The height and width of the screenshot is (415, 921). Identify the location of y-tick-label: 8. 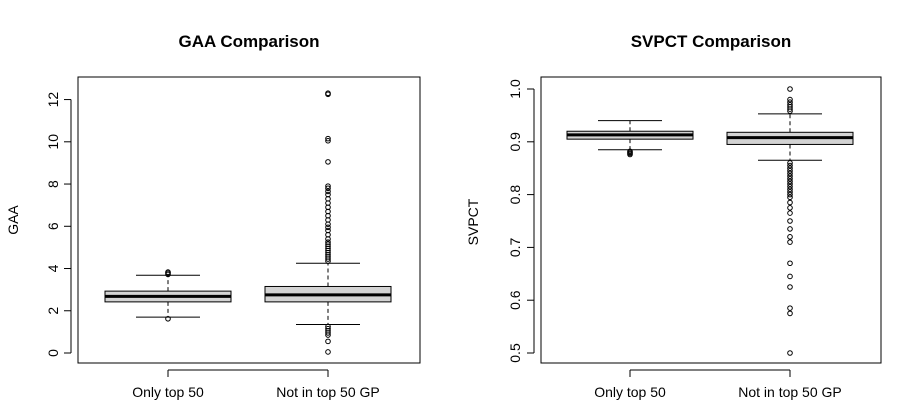
(53, 184).